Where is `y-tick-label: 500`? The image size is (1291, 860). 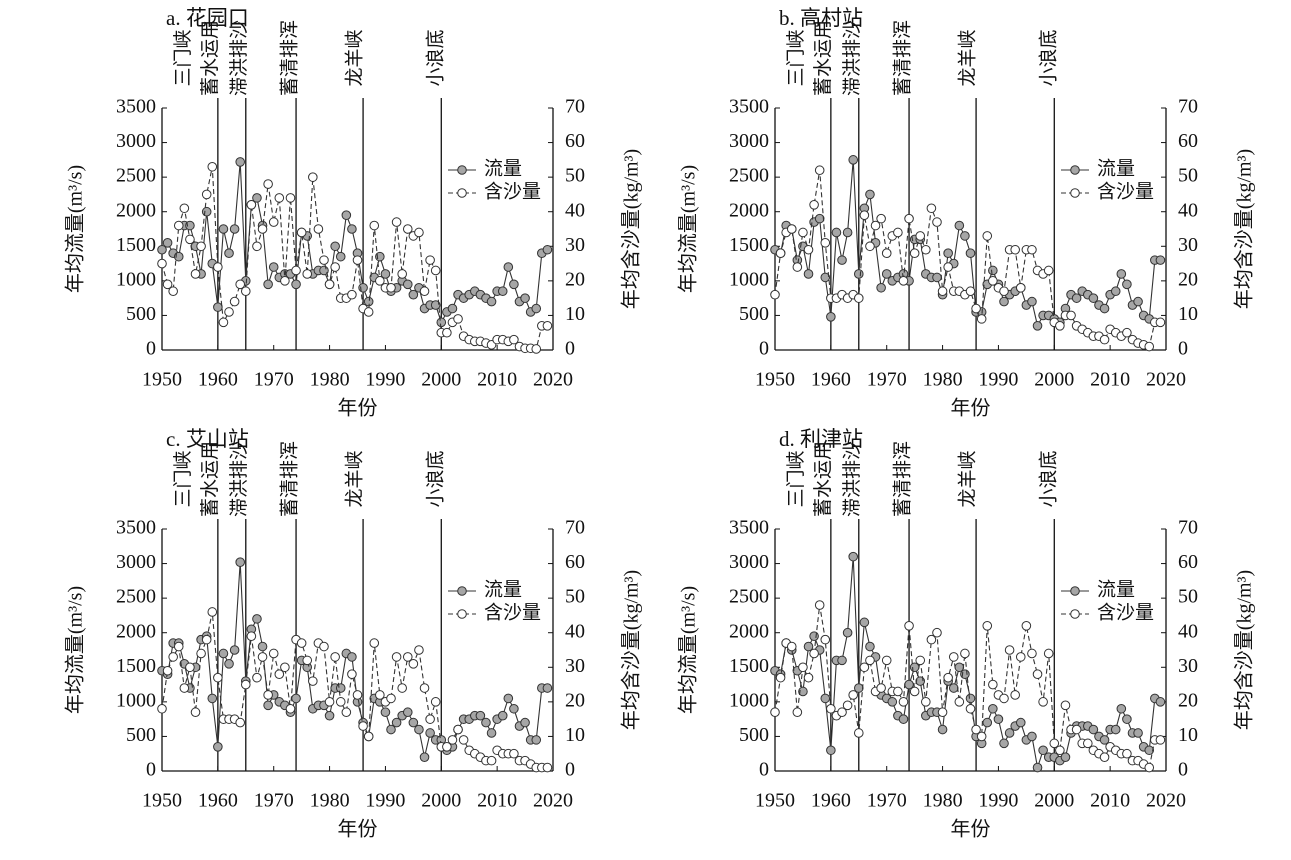 y-tick-label: 500 is located at coordinates (141, 314).